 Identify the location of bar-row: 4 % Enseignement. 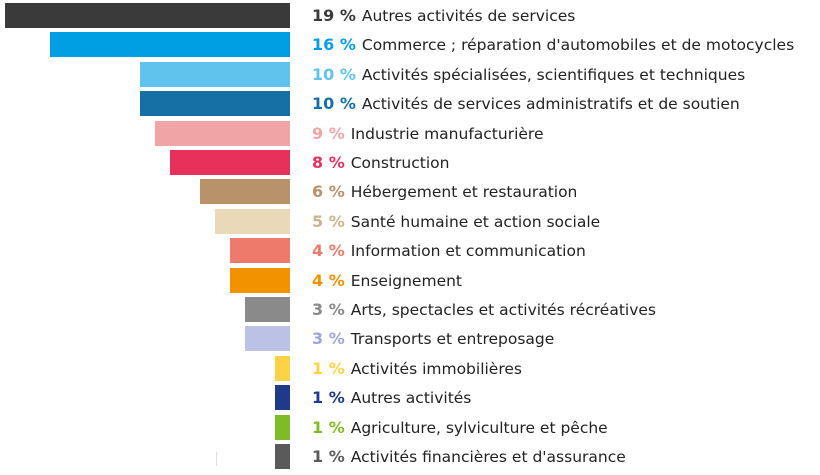
(410, 282).